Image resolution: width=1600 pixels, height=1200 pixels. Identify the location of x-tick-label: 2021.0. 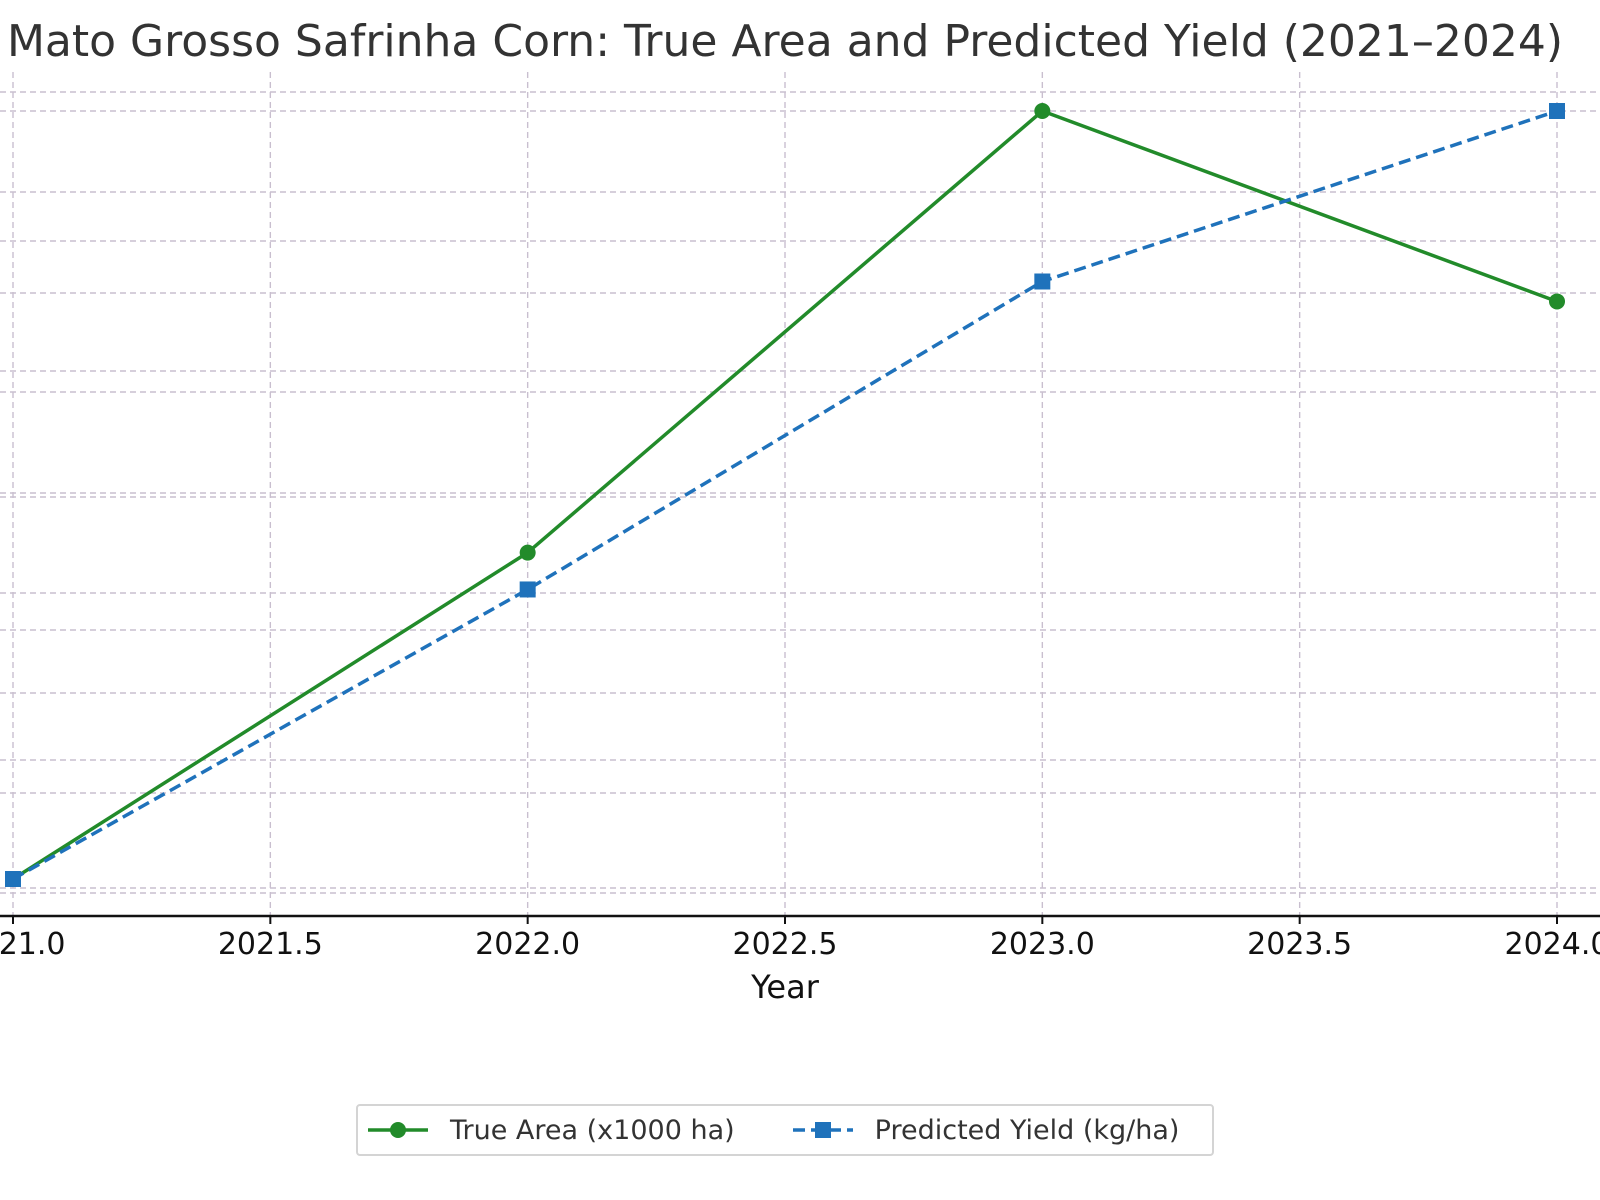
(32, 944).